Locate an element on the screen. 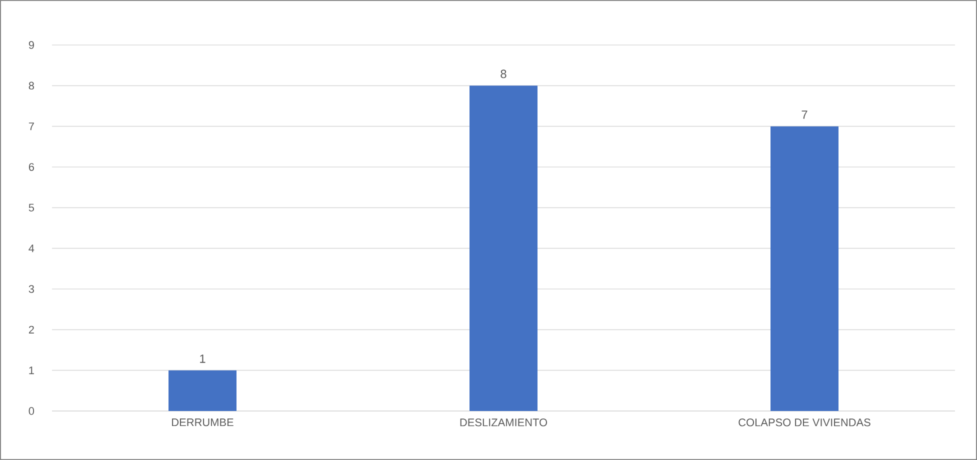  data-label: 8 is located at coordinates (503, 74).